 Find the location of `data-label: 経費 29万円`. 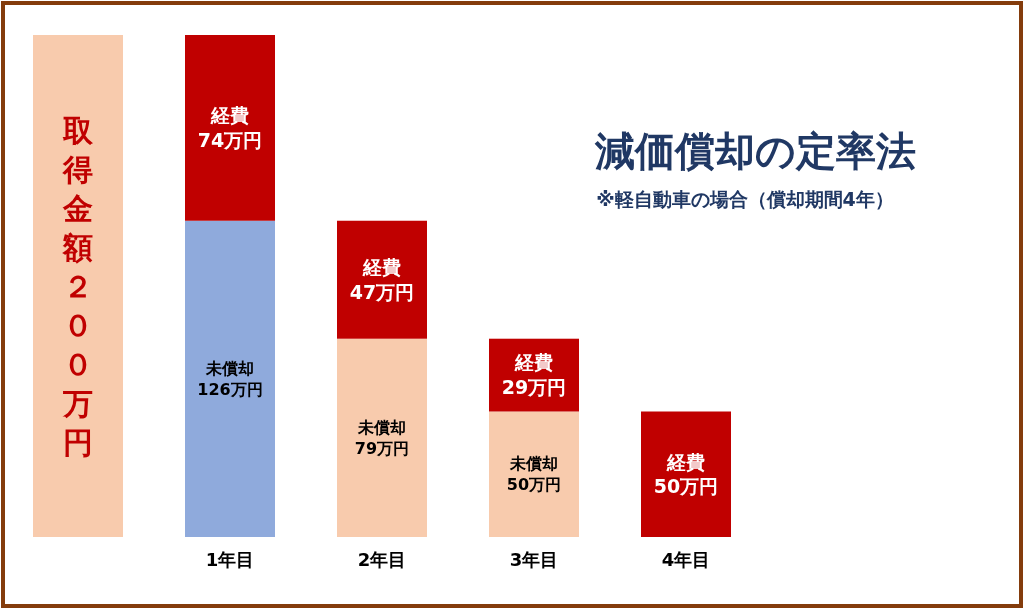

data-label: 経費 29万円 is located at coordinates (534, 375).